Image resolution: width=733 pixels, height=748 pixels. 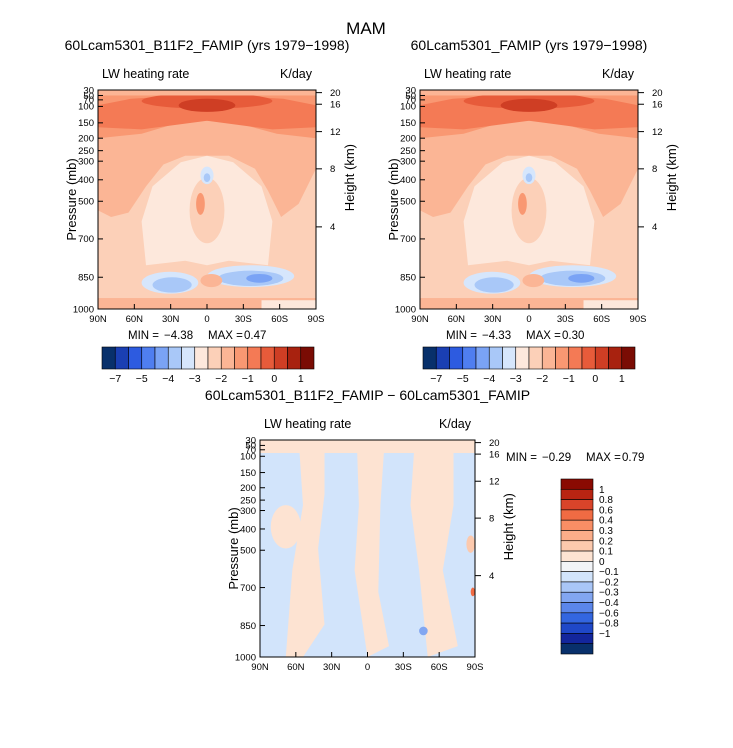 I want to click on panel-title: 60Lcam5301_B11F2_FAMIP (yrs 1979−1998), so click(x=207, y=45).